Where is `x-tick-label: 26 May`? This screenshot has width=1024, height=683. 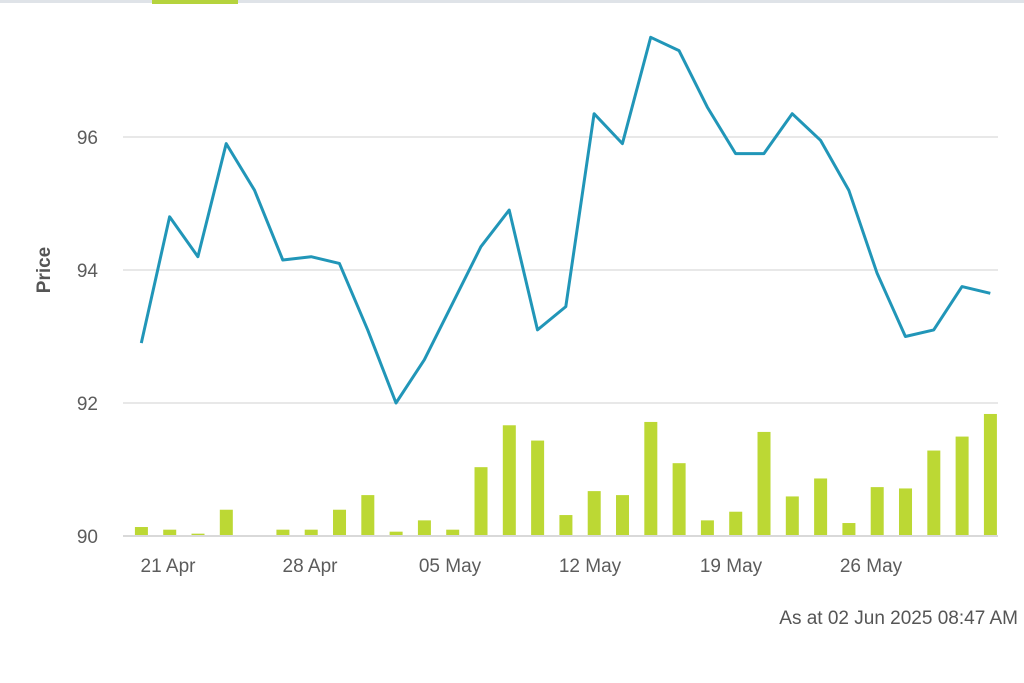
x-tick-label: 26 May is located at coordinates (871, 566).